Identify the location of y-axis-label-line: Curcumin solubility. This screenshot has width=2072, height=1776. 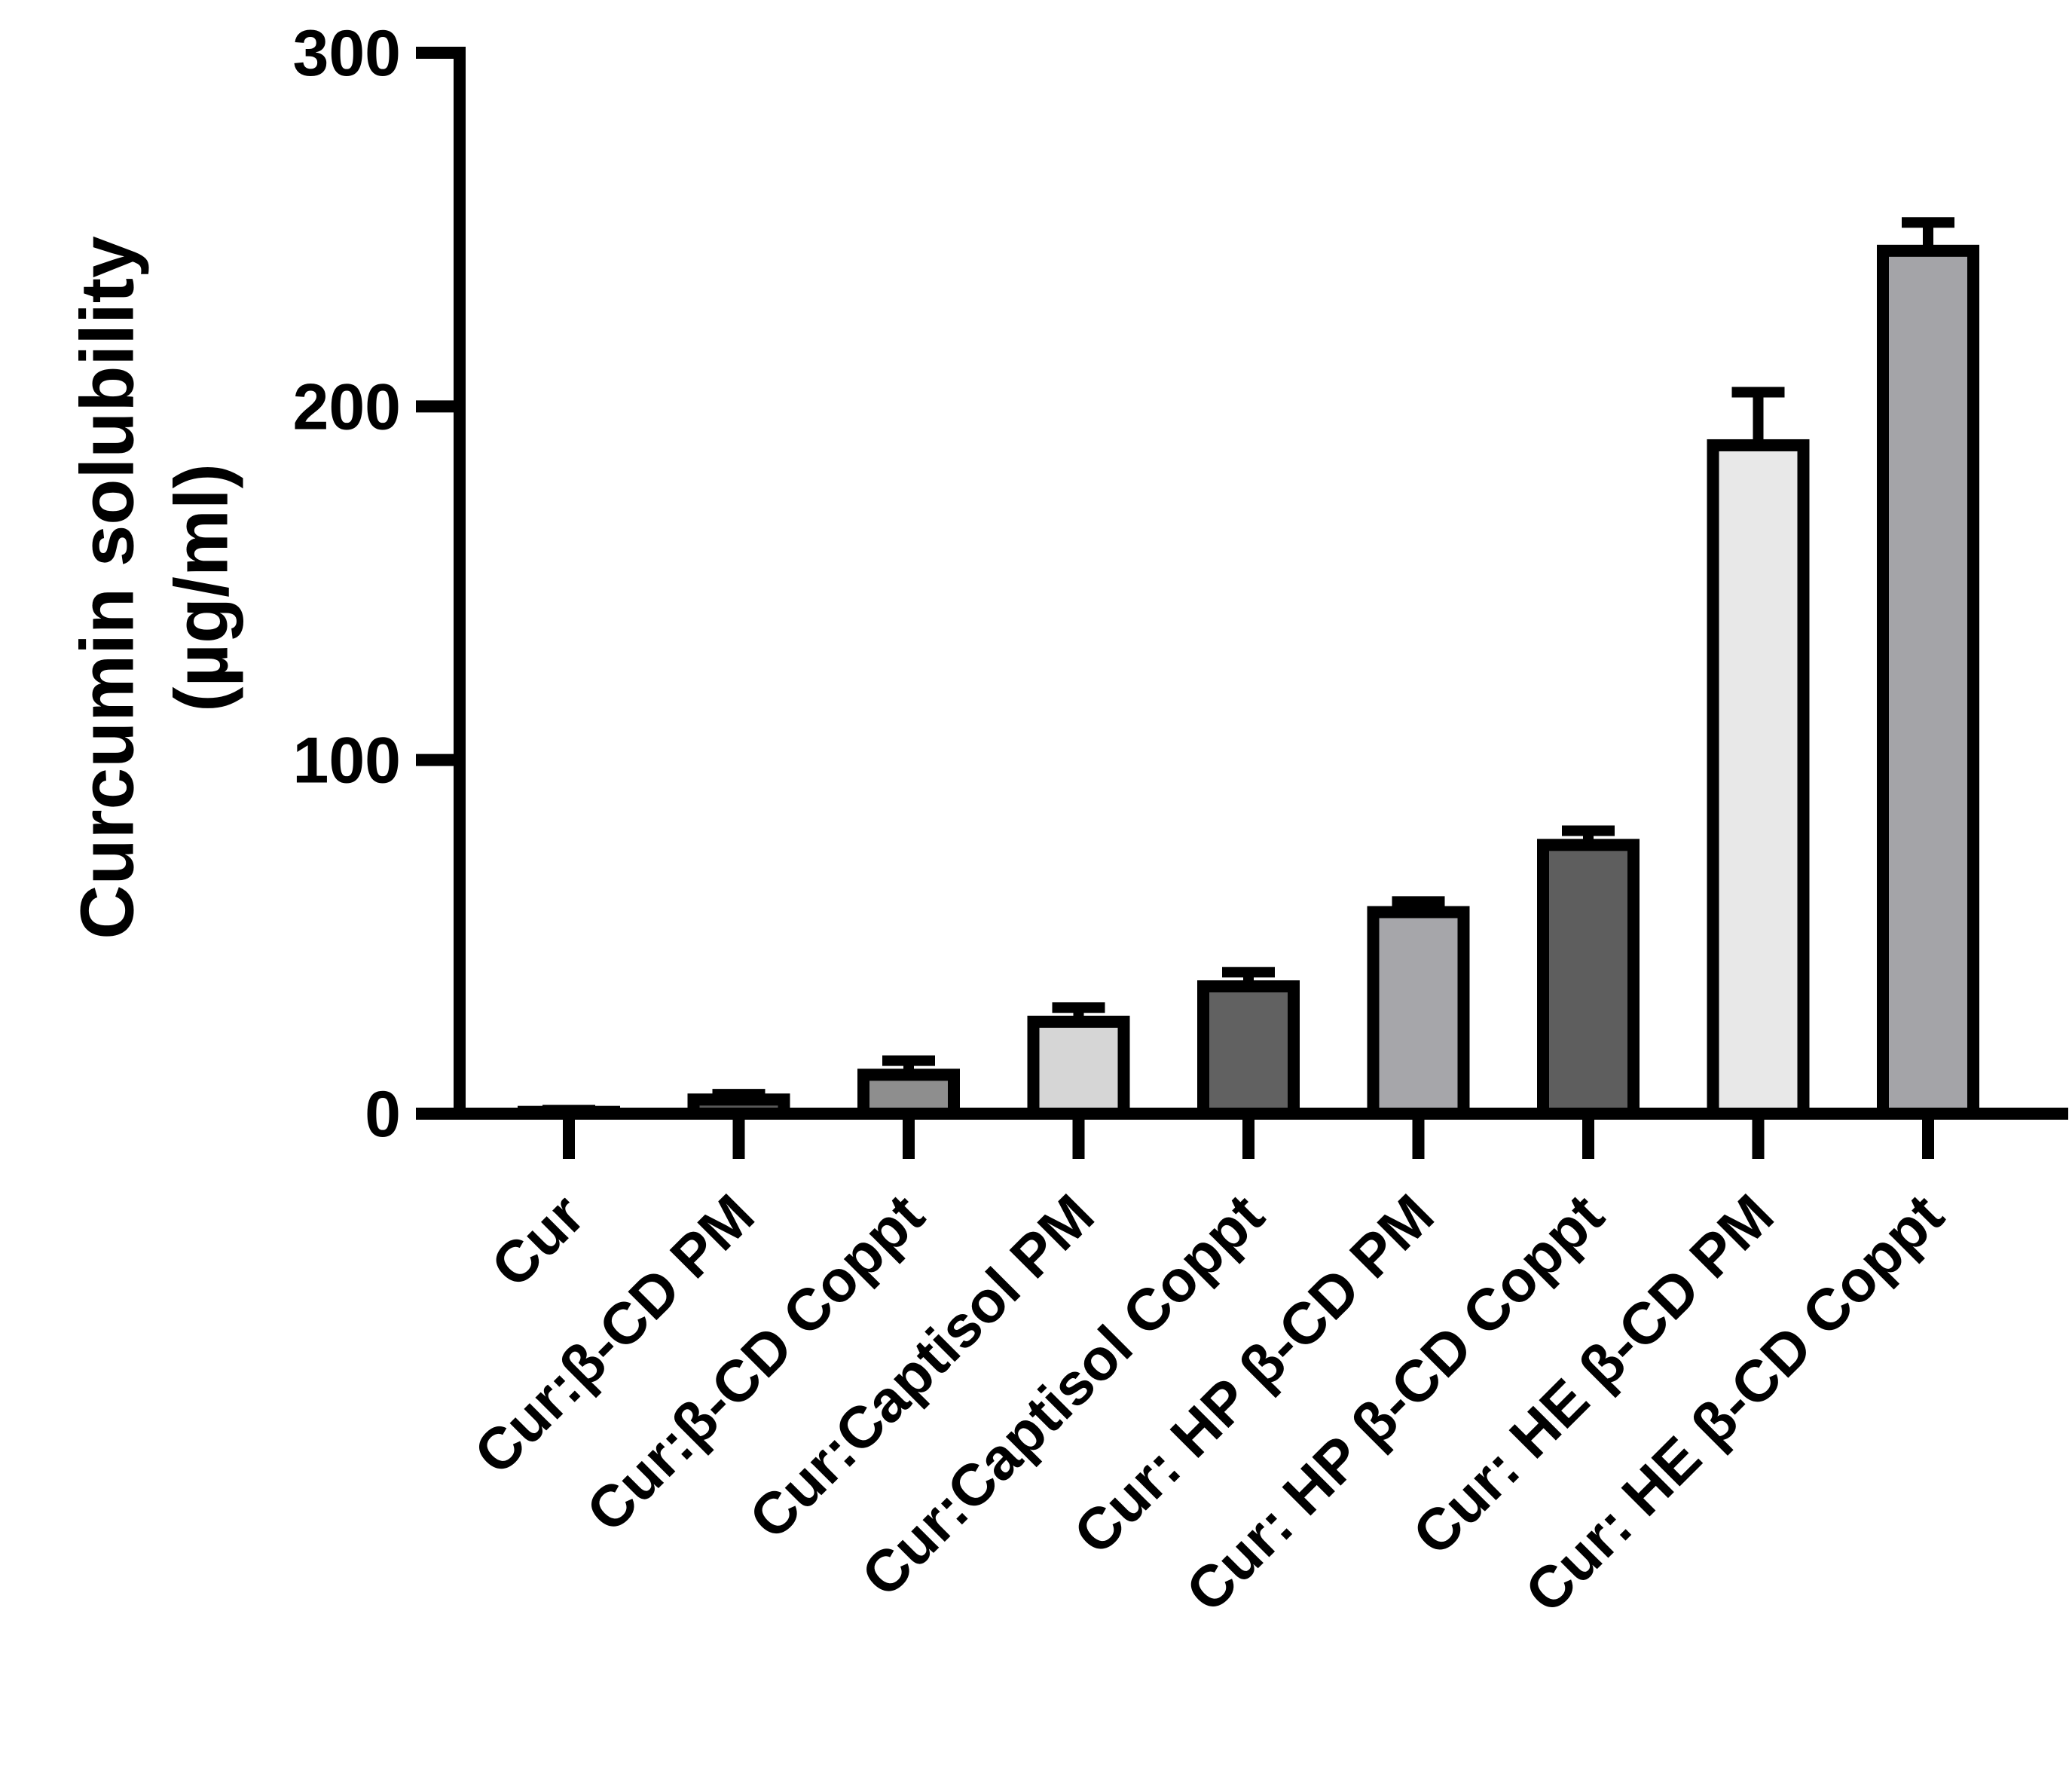
(107, 588).